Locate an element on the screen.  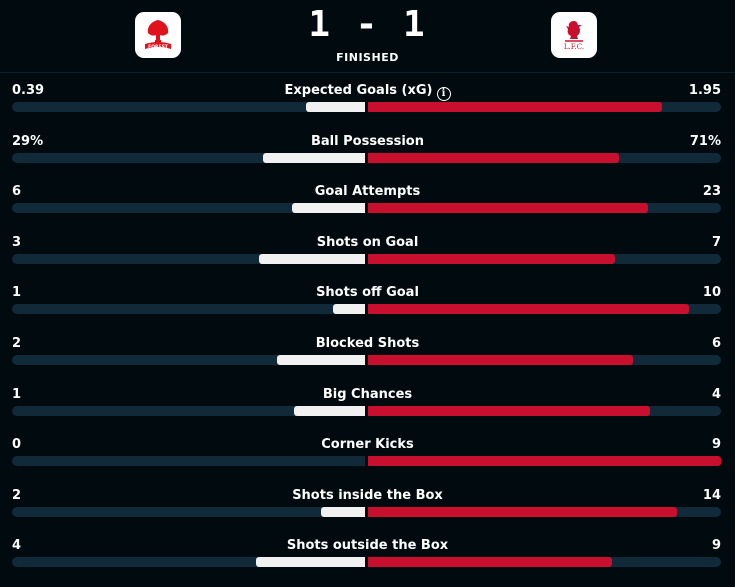
stat-title: Blocked Shots is located at coordinates (367, 343).